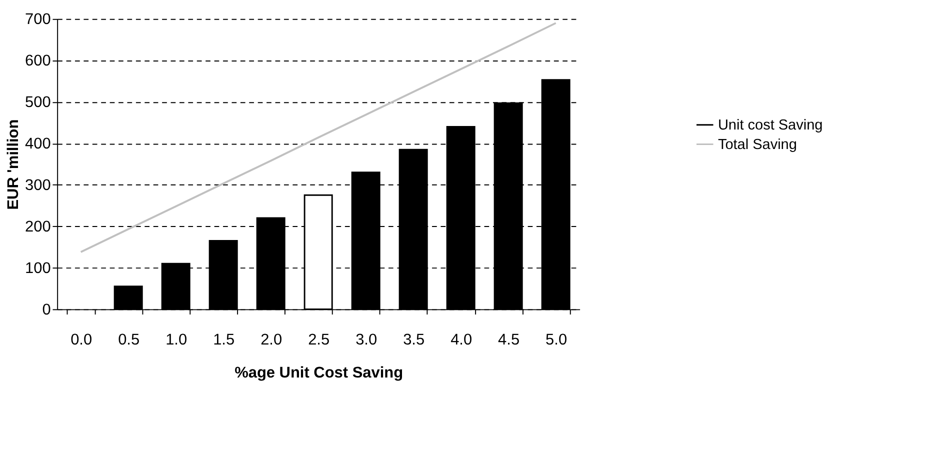 The height and width of the screenshot is (465, 925). I want to click on y-tick-label: 400, so click(37, 144).